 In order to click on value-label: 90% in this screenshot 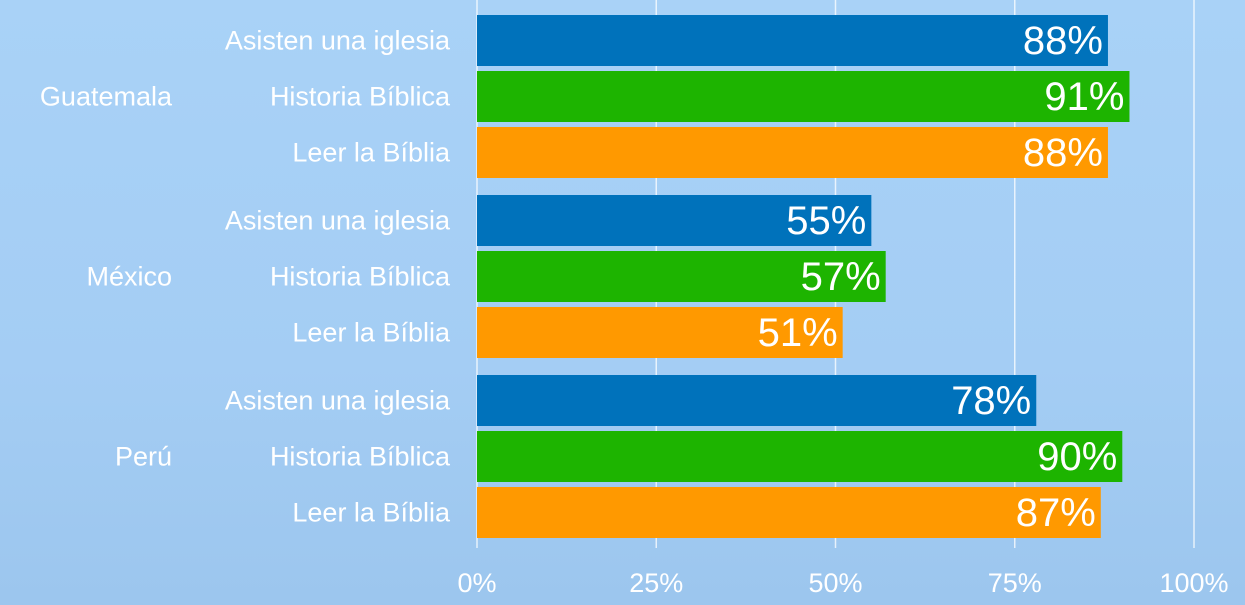, I will do `click(1077, 457)`.